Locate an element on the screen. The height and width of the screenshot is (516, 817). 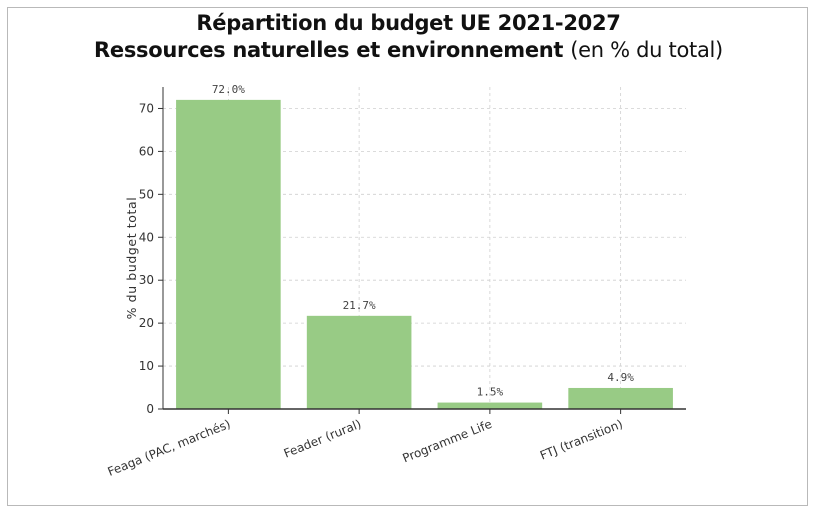
y-tick-label-70: 70 is located at coordinates (146, 108).